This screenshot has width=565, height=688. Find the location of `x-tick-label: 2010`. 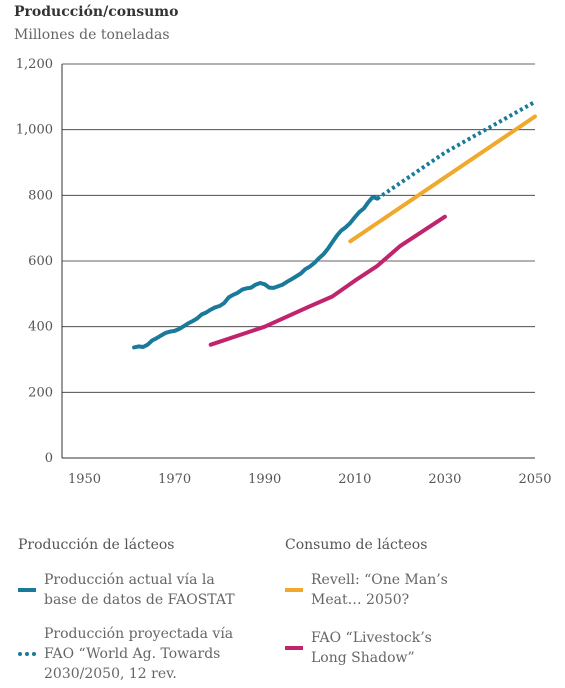

x-tick-label: 2010 is located at coordinates (354, 479).